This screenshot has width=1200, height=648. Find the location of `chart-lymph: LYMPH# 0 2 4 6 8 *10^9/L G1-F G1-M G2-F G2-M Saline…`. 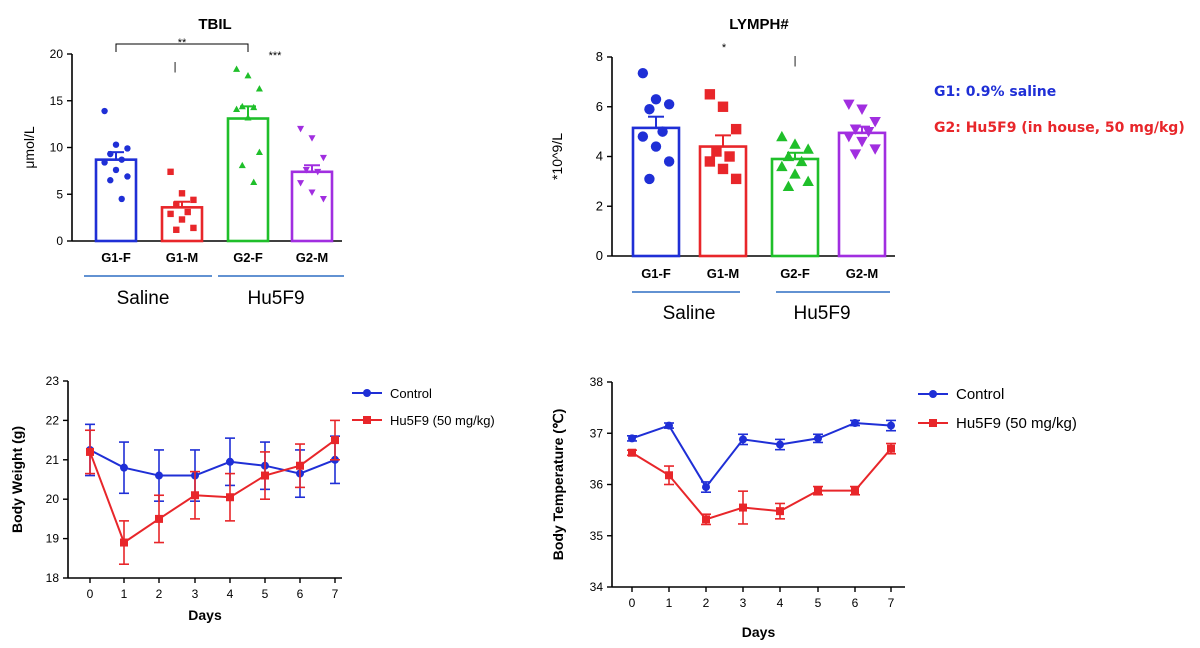

chart-lymph: LYMPH# 0 2 4 6 8 *10^9/L G1-F G1-M G2-F G2-M Saline… is located at coordinates (722, 170).